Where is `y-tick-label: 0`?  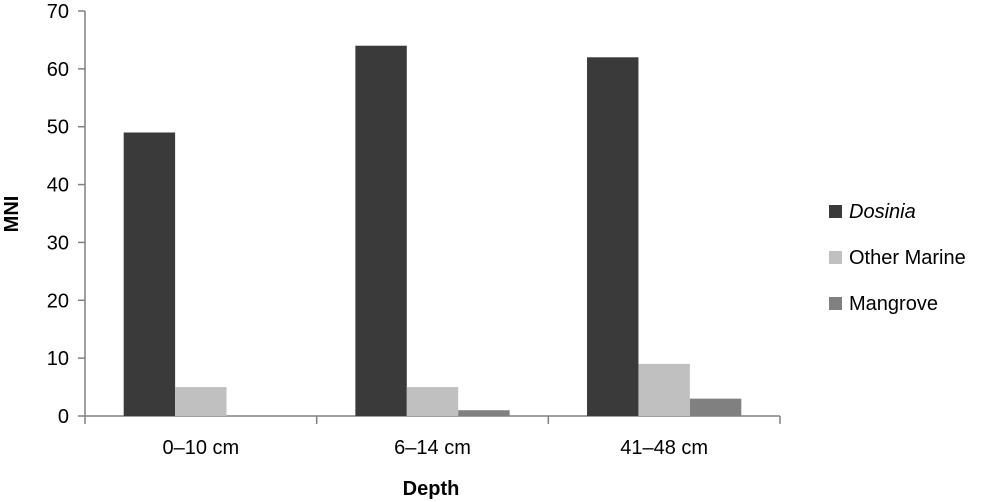
y-tick-label: 0 is located at coordinates (63, 417).